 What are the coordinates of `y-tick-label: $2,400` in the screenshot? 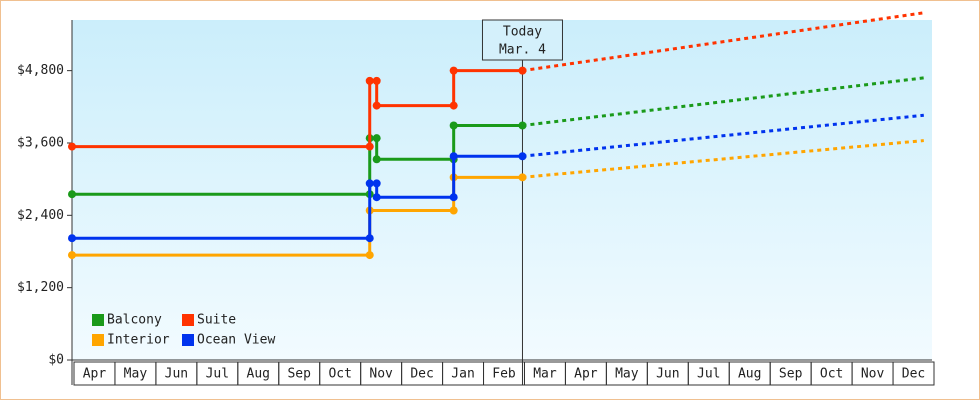 It's located at (40, 215).